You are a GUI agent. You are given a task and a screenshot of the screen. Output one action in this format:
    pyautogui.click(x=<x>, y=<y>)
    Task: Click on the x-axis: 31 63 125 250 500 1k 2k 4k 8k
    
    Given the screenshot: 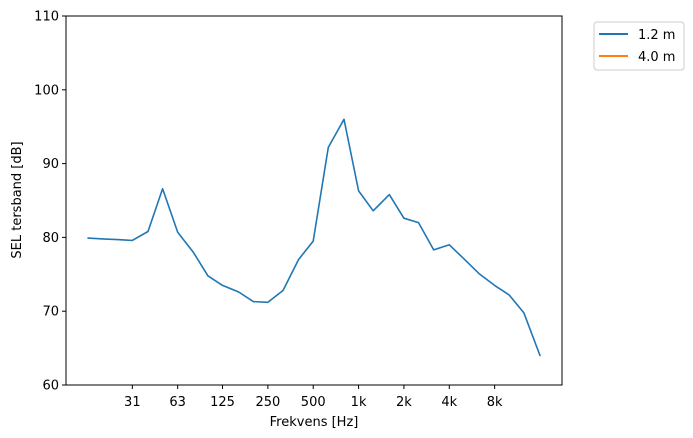 What is the action you would take?
    pyautogui.click(x=313, y=397)
    